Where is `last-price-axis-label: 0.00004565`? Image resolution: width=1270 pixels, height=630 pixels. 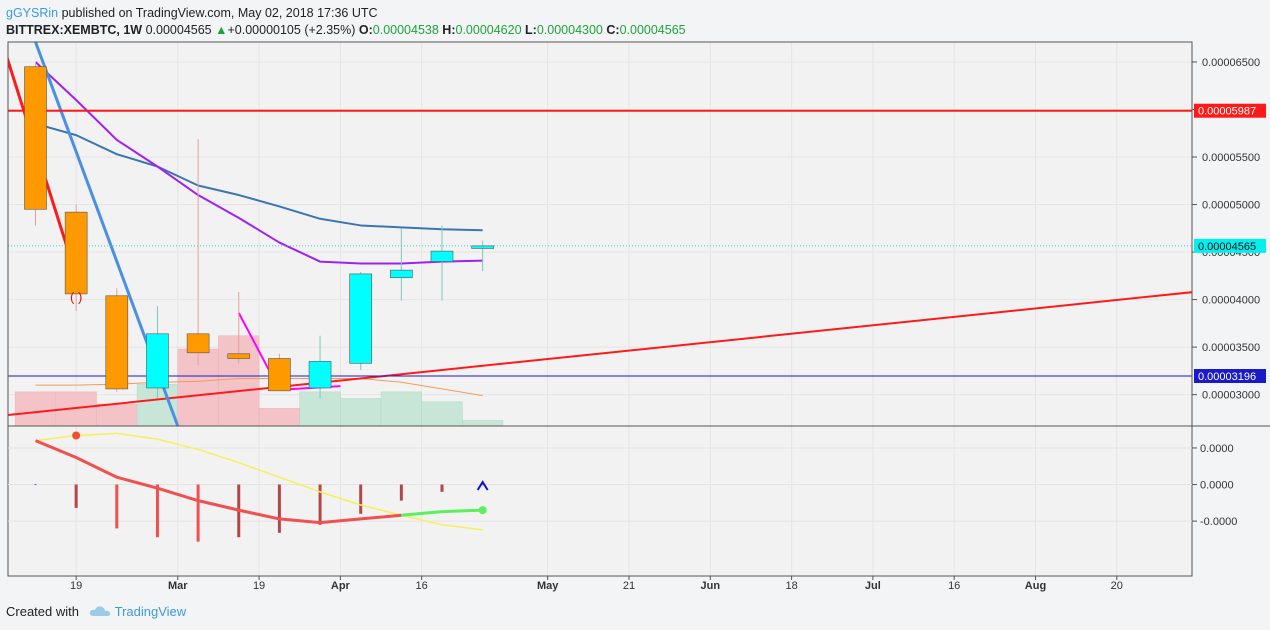
last-price-axis-label: 0.00004565 is located at coordinates (1227, 247).